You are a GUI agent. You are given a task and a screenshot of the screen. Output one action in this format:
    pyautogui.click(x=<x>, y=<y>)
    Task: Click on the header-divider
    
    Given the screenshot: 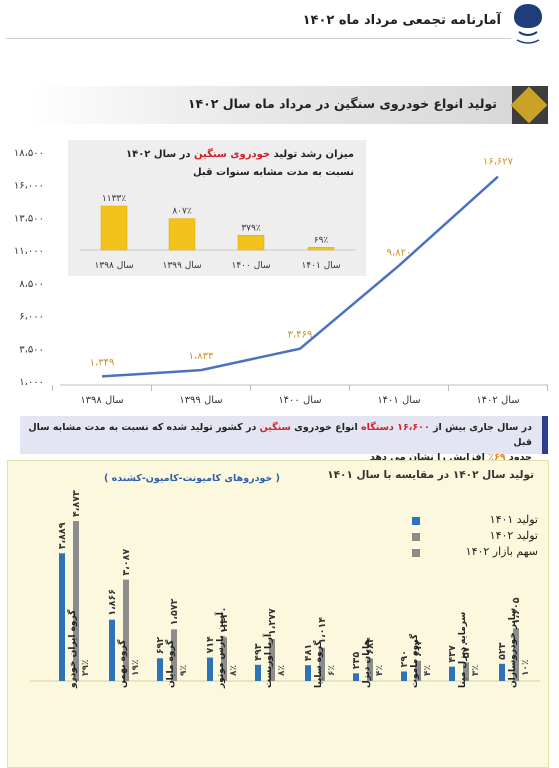 What is the action you would take?
    pyautogui.click(x=258, y=38)
    